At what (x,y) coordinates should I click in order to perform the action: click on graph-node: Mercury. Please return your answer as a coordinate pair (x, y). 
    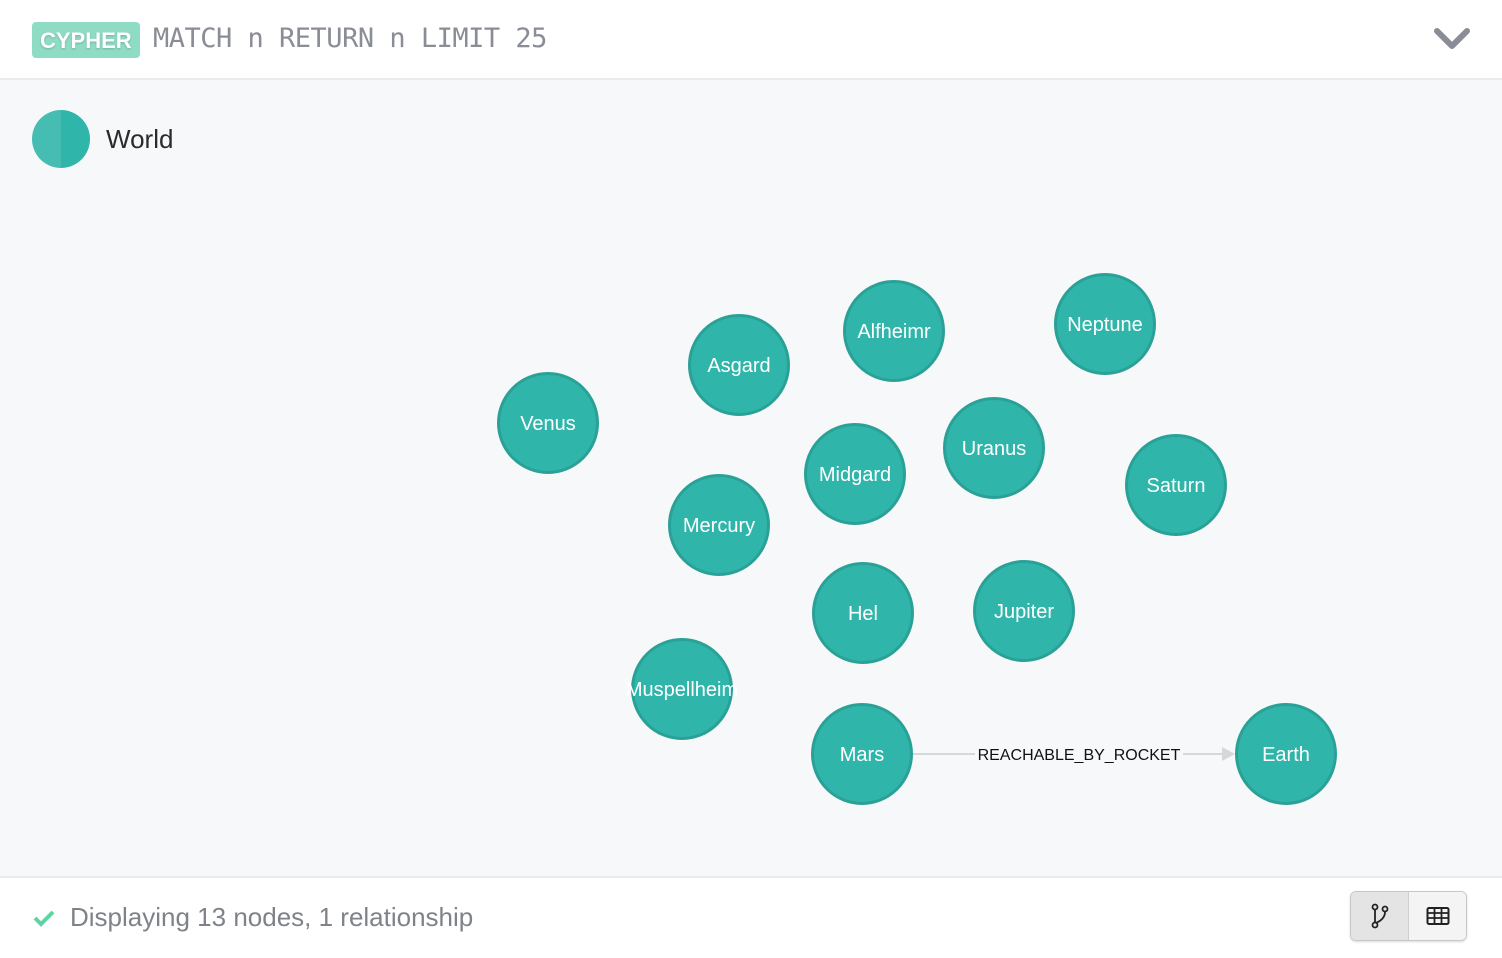
    Looking at the image, I should click on (719, 525).